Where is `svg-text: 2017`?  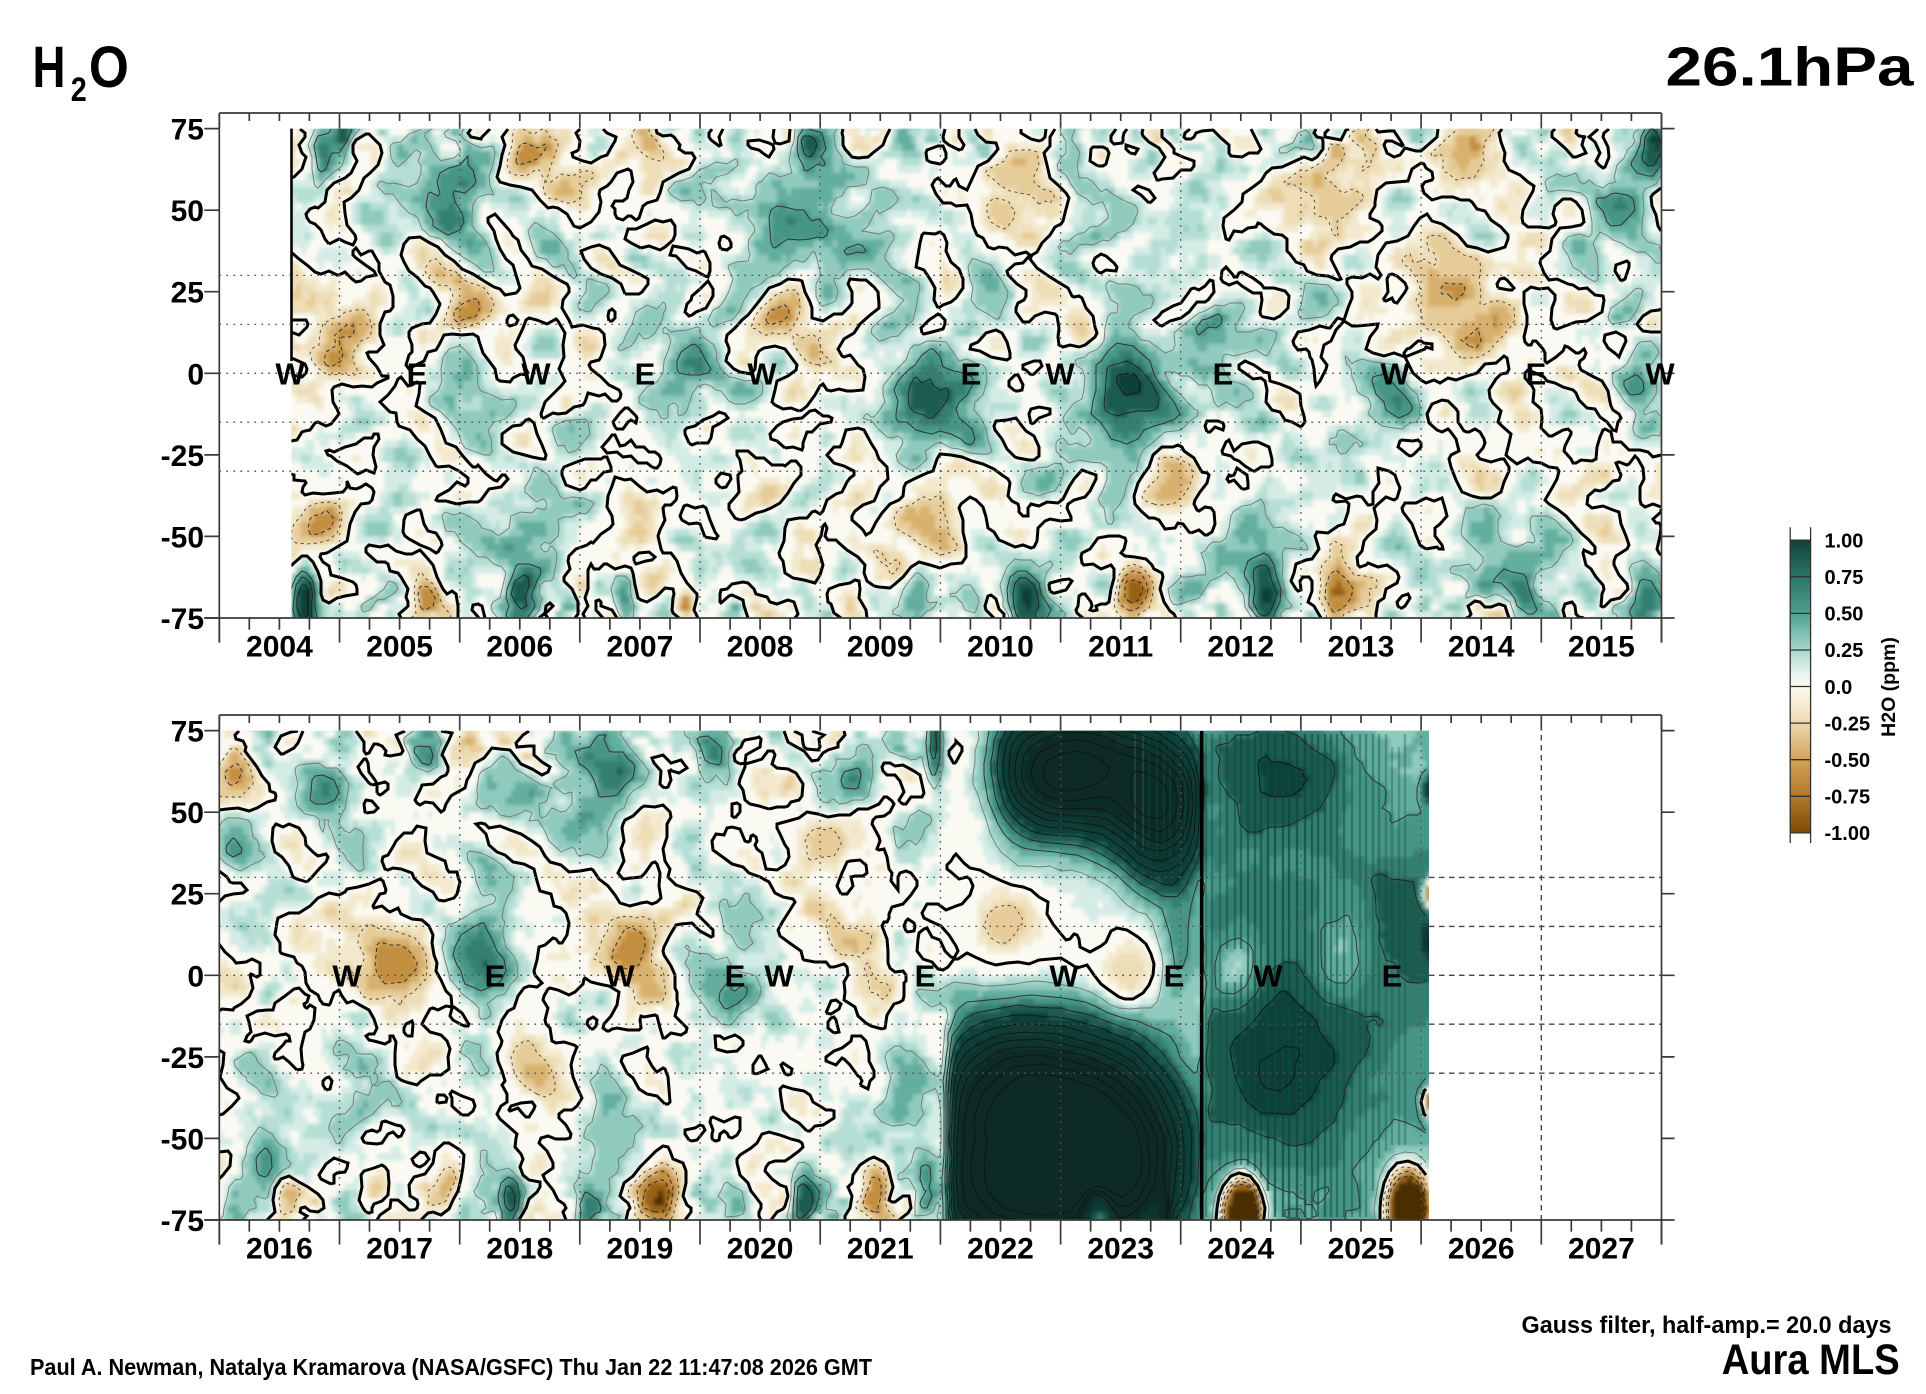 svg-text: 2017 is located at coordinates (399, 1249).